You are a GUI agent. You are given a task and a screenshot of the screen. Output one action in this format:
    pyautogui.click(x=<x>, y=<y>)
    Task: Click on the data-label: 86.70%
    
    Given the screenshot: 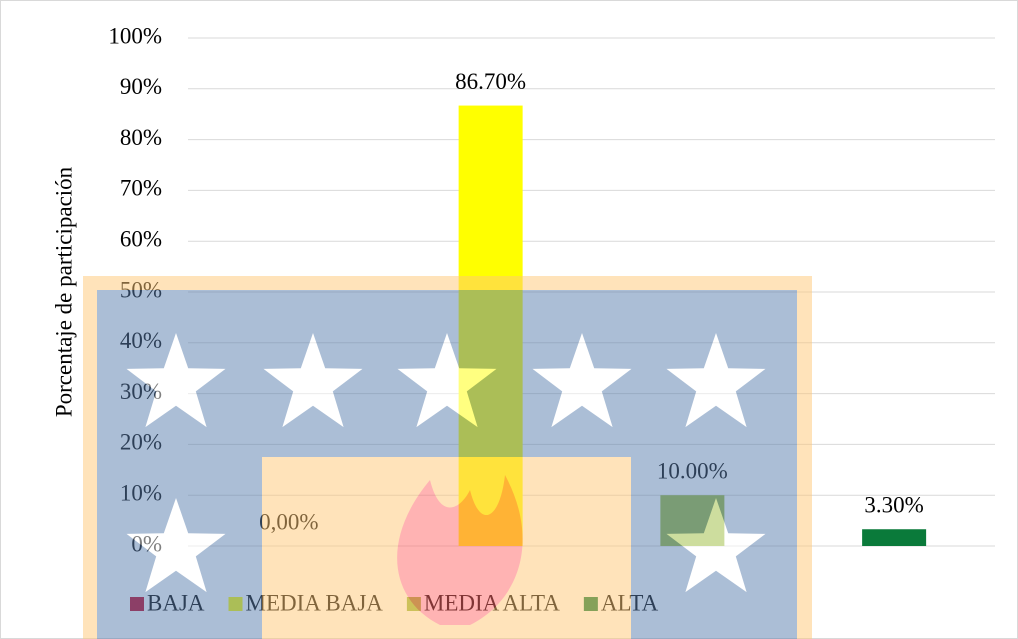 What is the action you would take?
    pyautogui.click(x=490, y=81)
    